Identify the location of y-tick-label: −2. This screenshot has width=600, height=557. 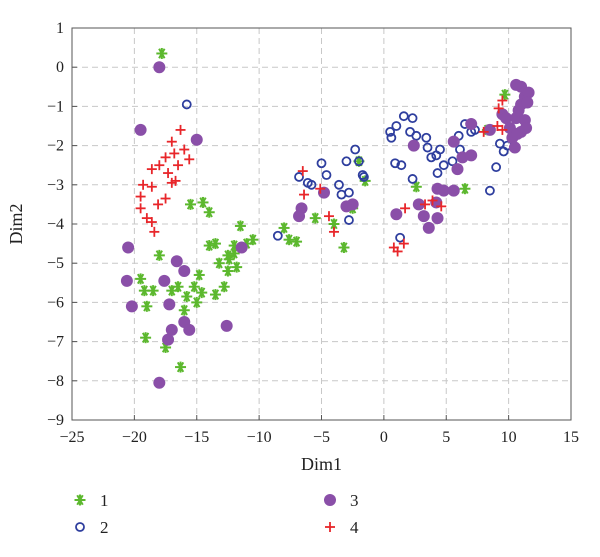
(55, 146).